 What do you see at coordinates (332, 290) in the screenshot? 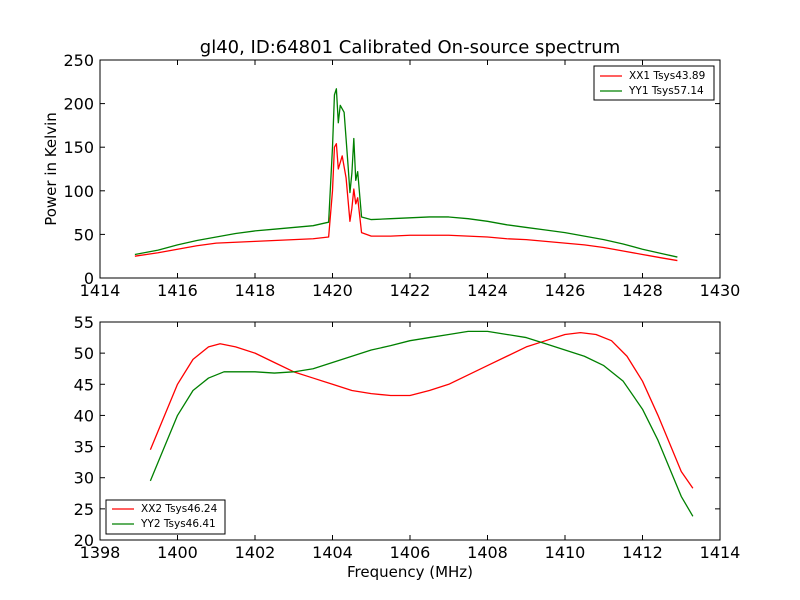
I see `top-x-tick-label: 1420` at bounding box center [332, 290].